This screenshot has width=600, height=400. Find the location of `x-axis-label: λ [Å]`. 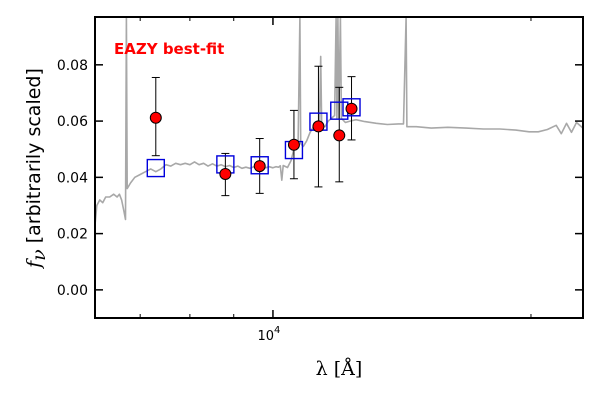

x-axis-label: λ [Å] is located at coordinates (339, 369).